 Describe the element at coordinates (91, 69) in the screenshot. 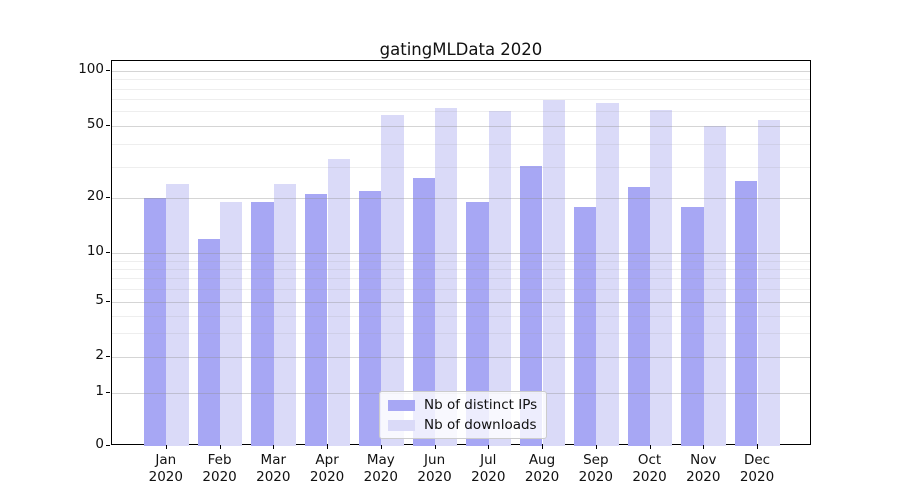

I see `y-tick-label-100: 100` at that location.